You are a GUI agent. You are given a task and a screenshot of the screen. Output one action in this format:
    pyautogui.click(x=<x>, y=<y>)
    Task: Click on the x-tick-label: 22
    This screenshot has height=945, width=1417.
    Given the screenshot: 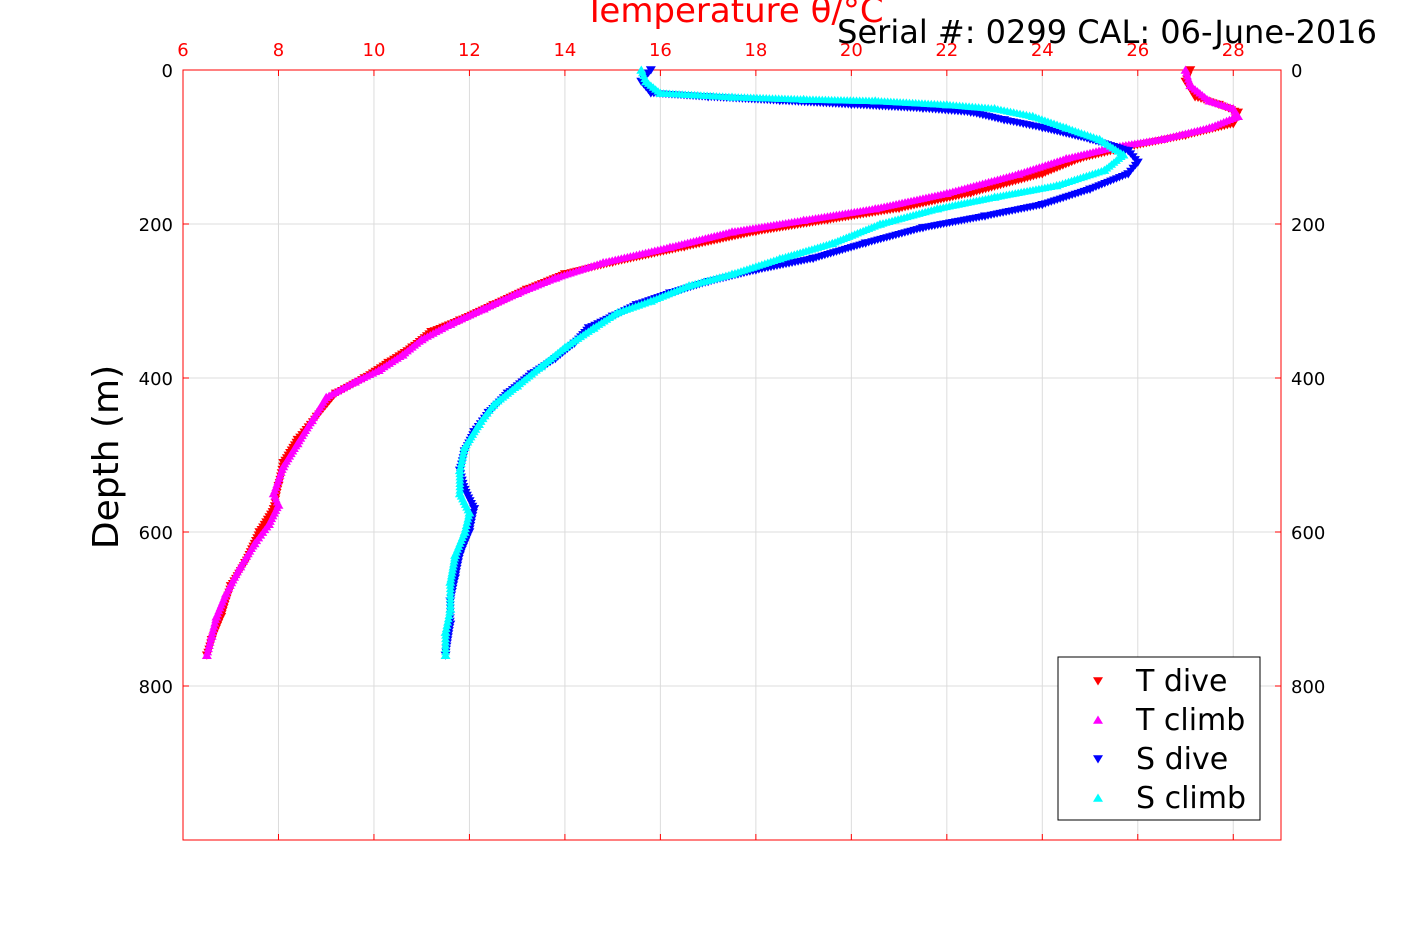 What is the action you would take?
    pyautogui.click(x=946, y=50)
    